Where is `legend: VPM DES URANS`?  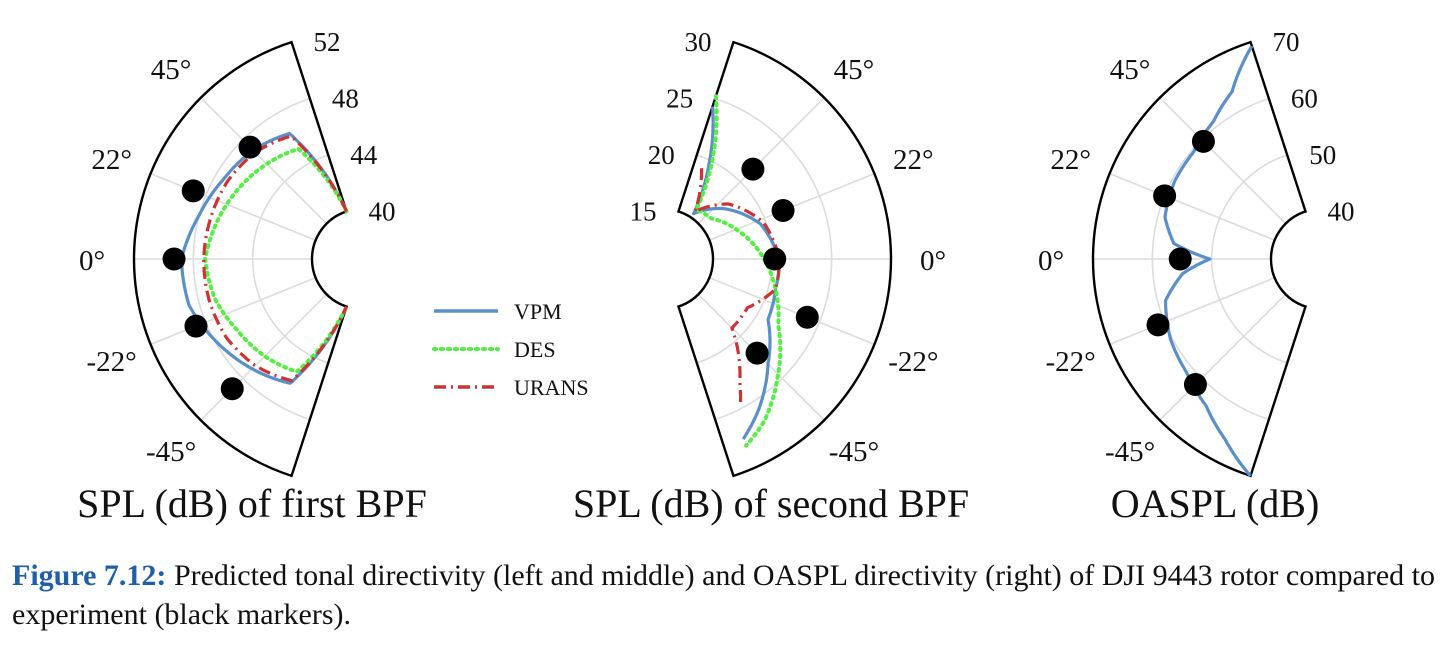 legend: VPM DES URANS is located at coordinates (522, 354).